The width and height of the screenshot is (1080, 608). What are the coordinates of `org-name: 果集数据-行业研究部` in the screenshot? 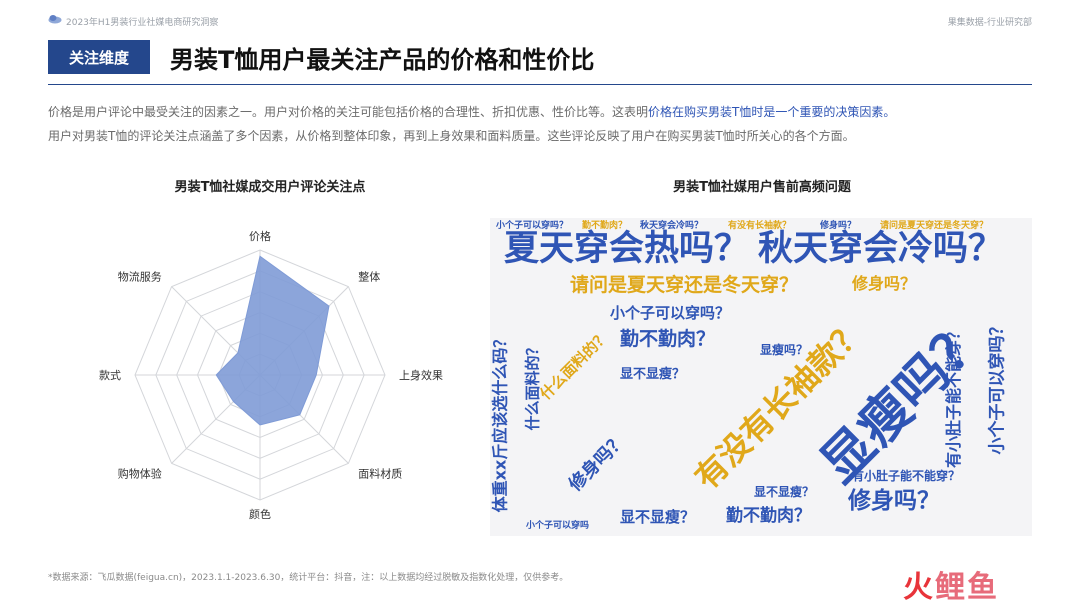 It's located at (989, 23).